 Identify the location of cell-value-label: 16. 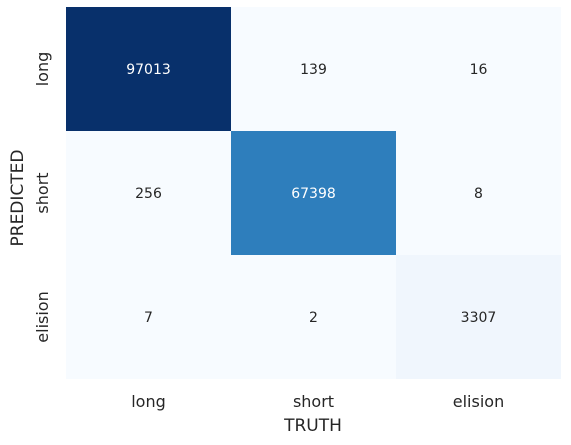
(479, 70).